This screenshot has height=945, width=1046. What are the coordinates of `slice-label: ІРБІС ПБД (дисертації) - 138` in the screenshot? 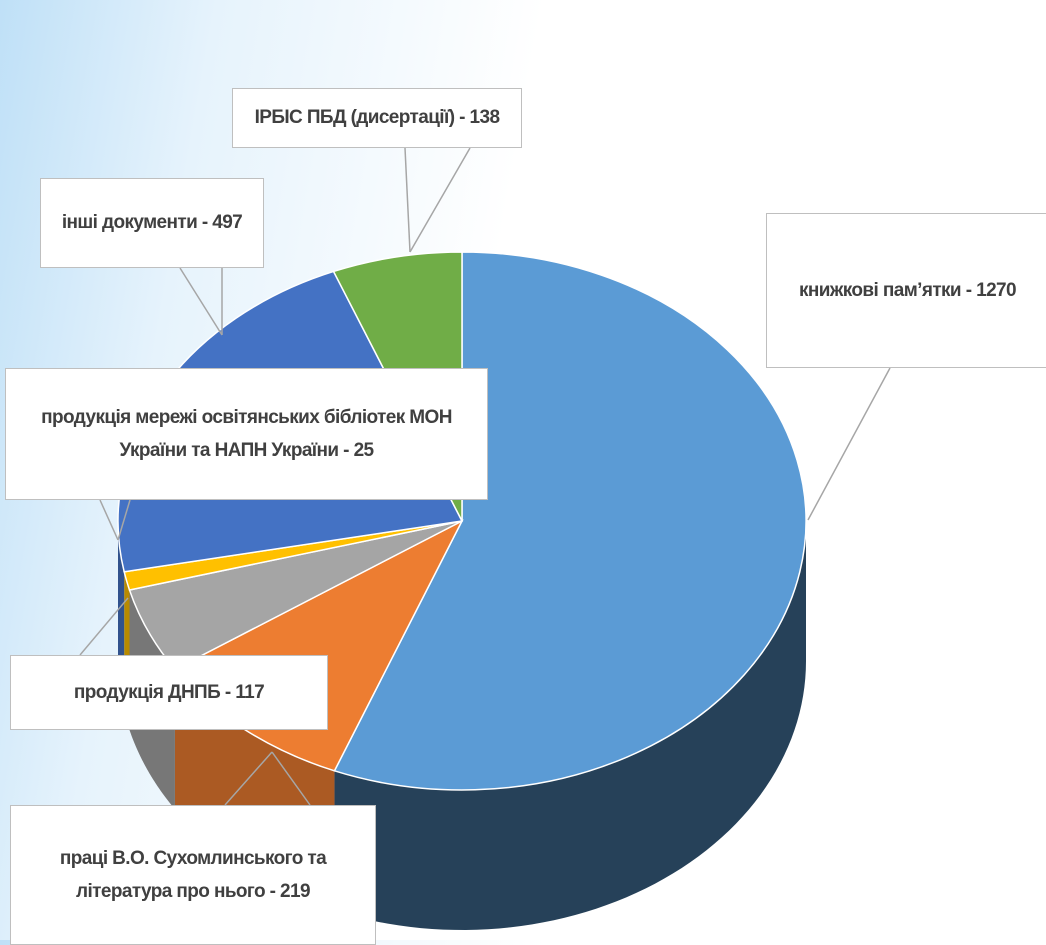 It's located at (377, 118).